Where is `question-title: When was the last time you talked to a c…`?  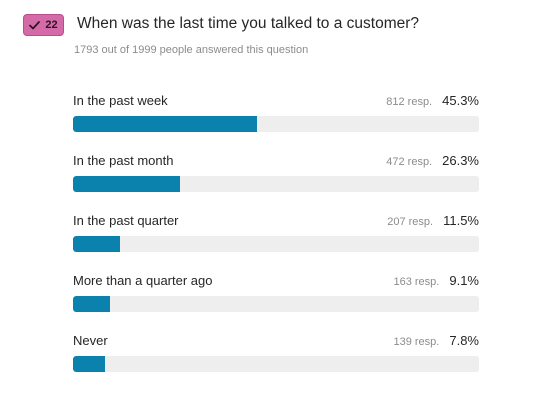
question-title: When was the last time you talked to a c… is located at coordinates (248, 23).